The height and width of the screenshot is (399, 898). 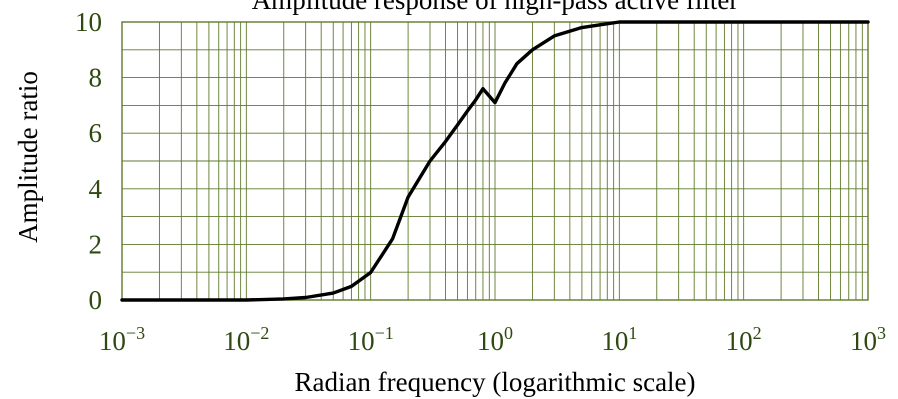 What do you see at coordinates (96, 189) in the screenshot?
I see `y-tick-label: 4` at bounding box center [96, 189].